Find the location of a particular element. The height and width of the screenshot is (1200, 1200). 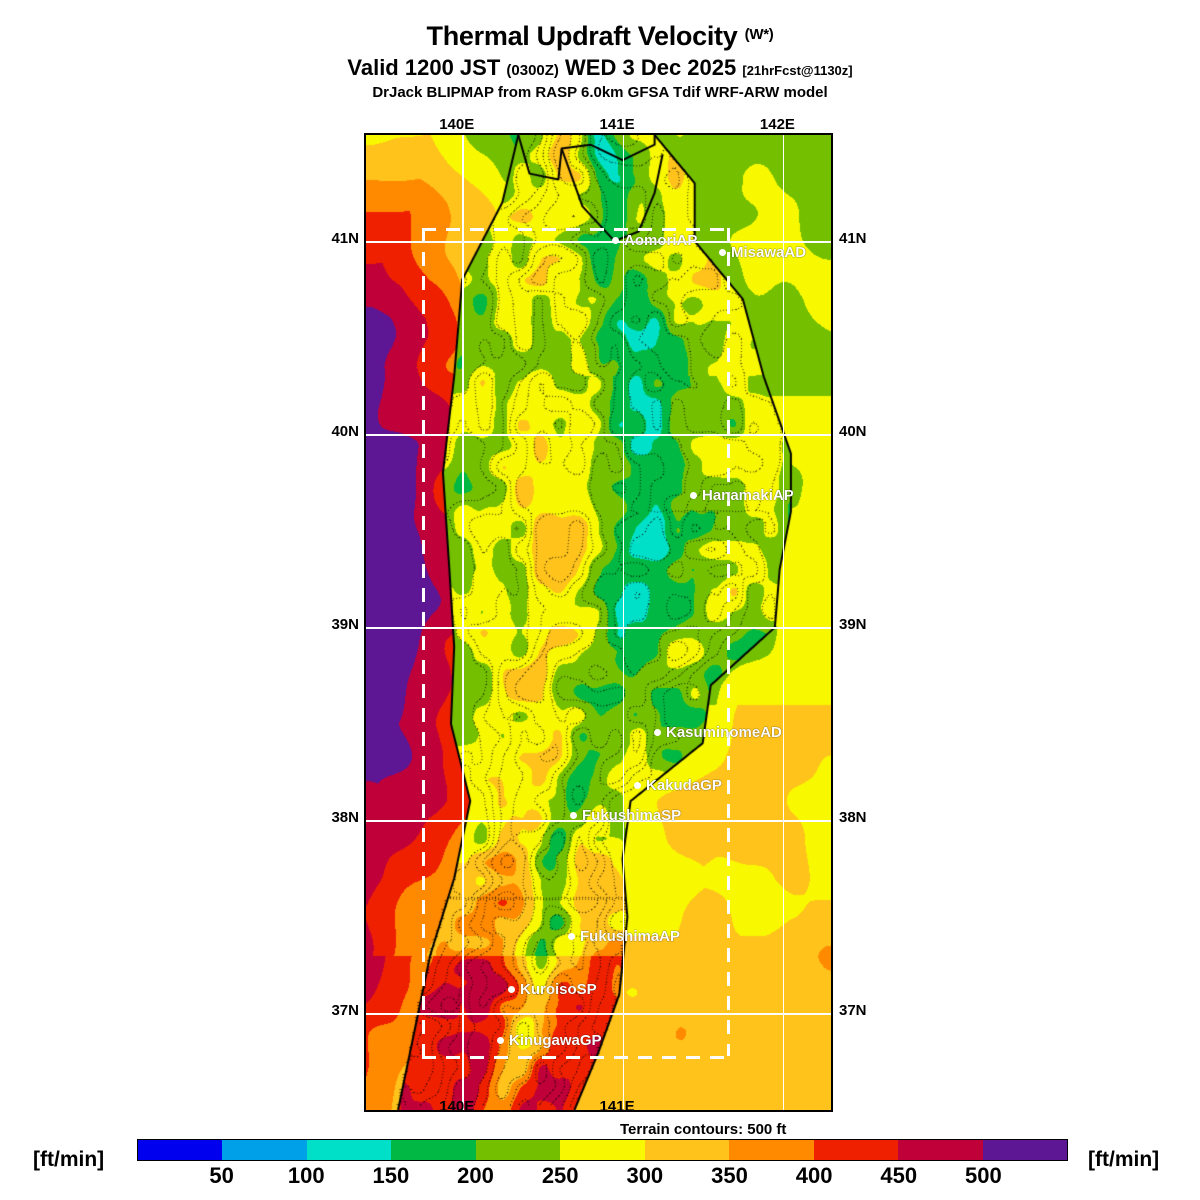

lon-gridline-141E is located at coordinates (623, 622).